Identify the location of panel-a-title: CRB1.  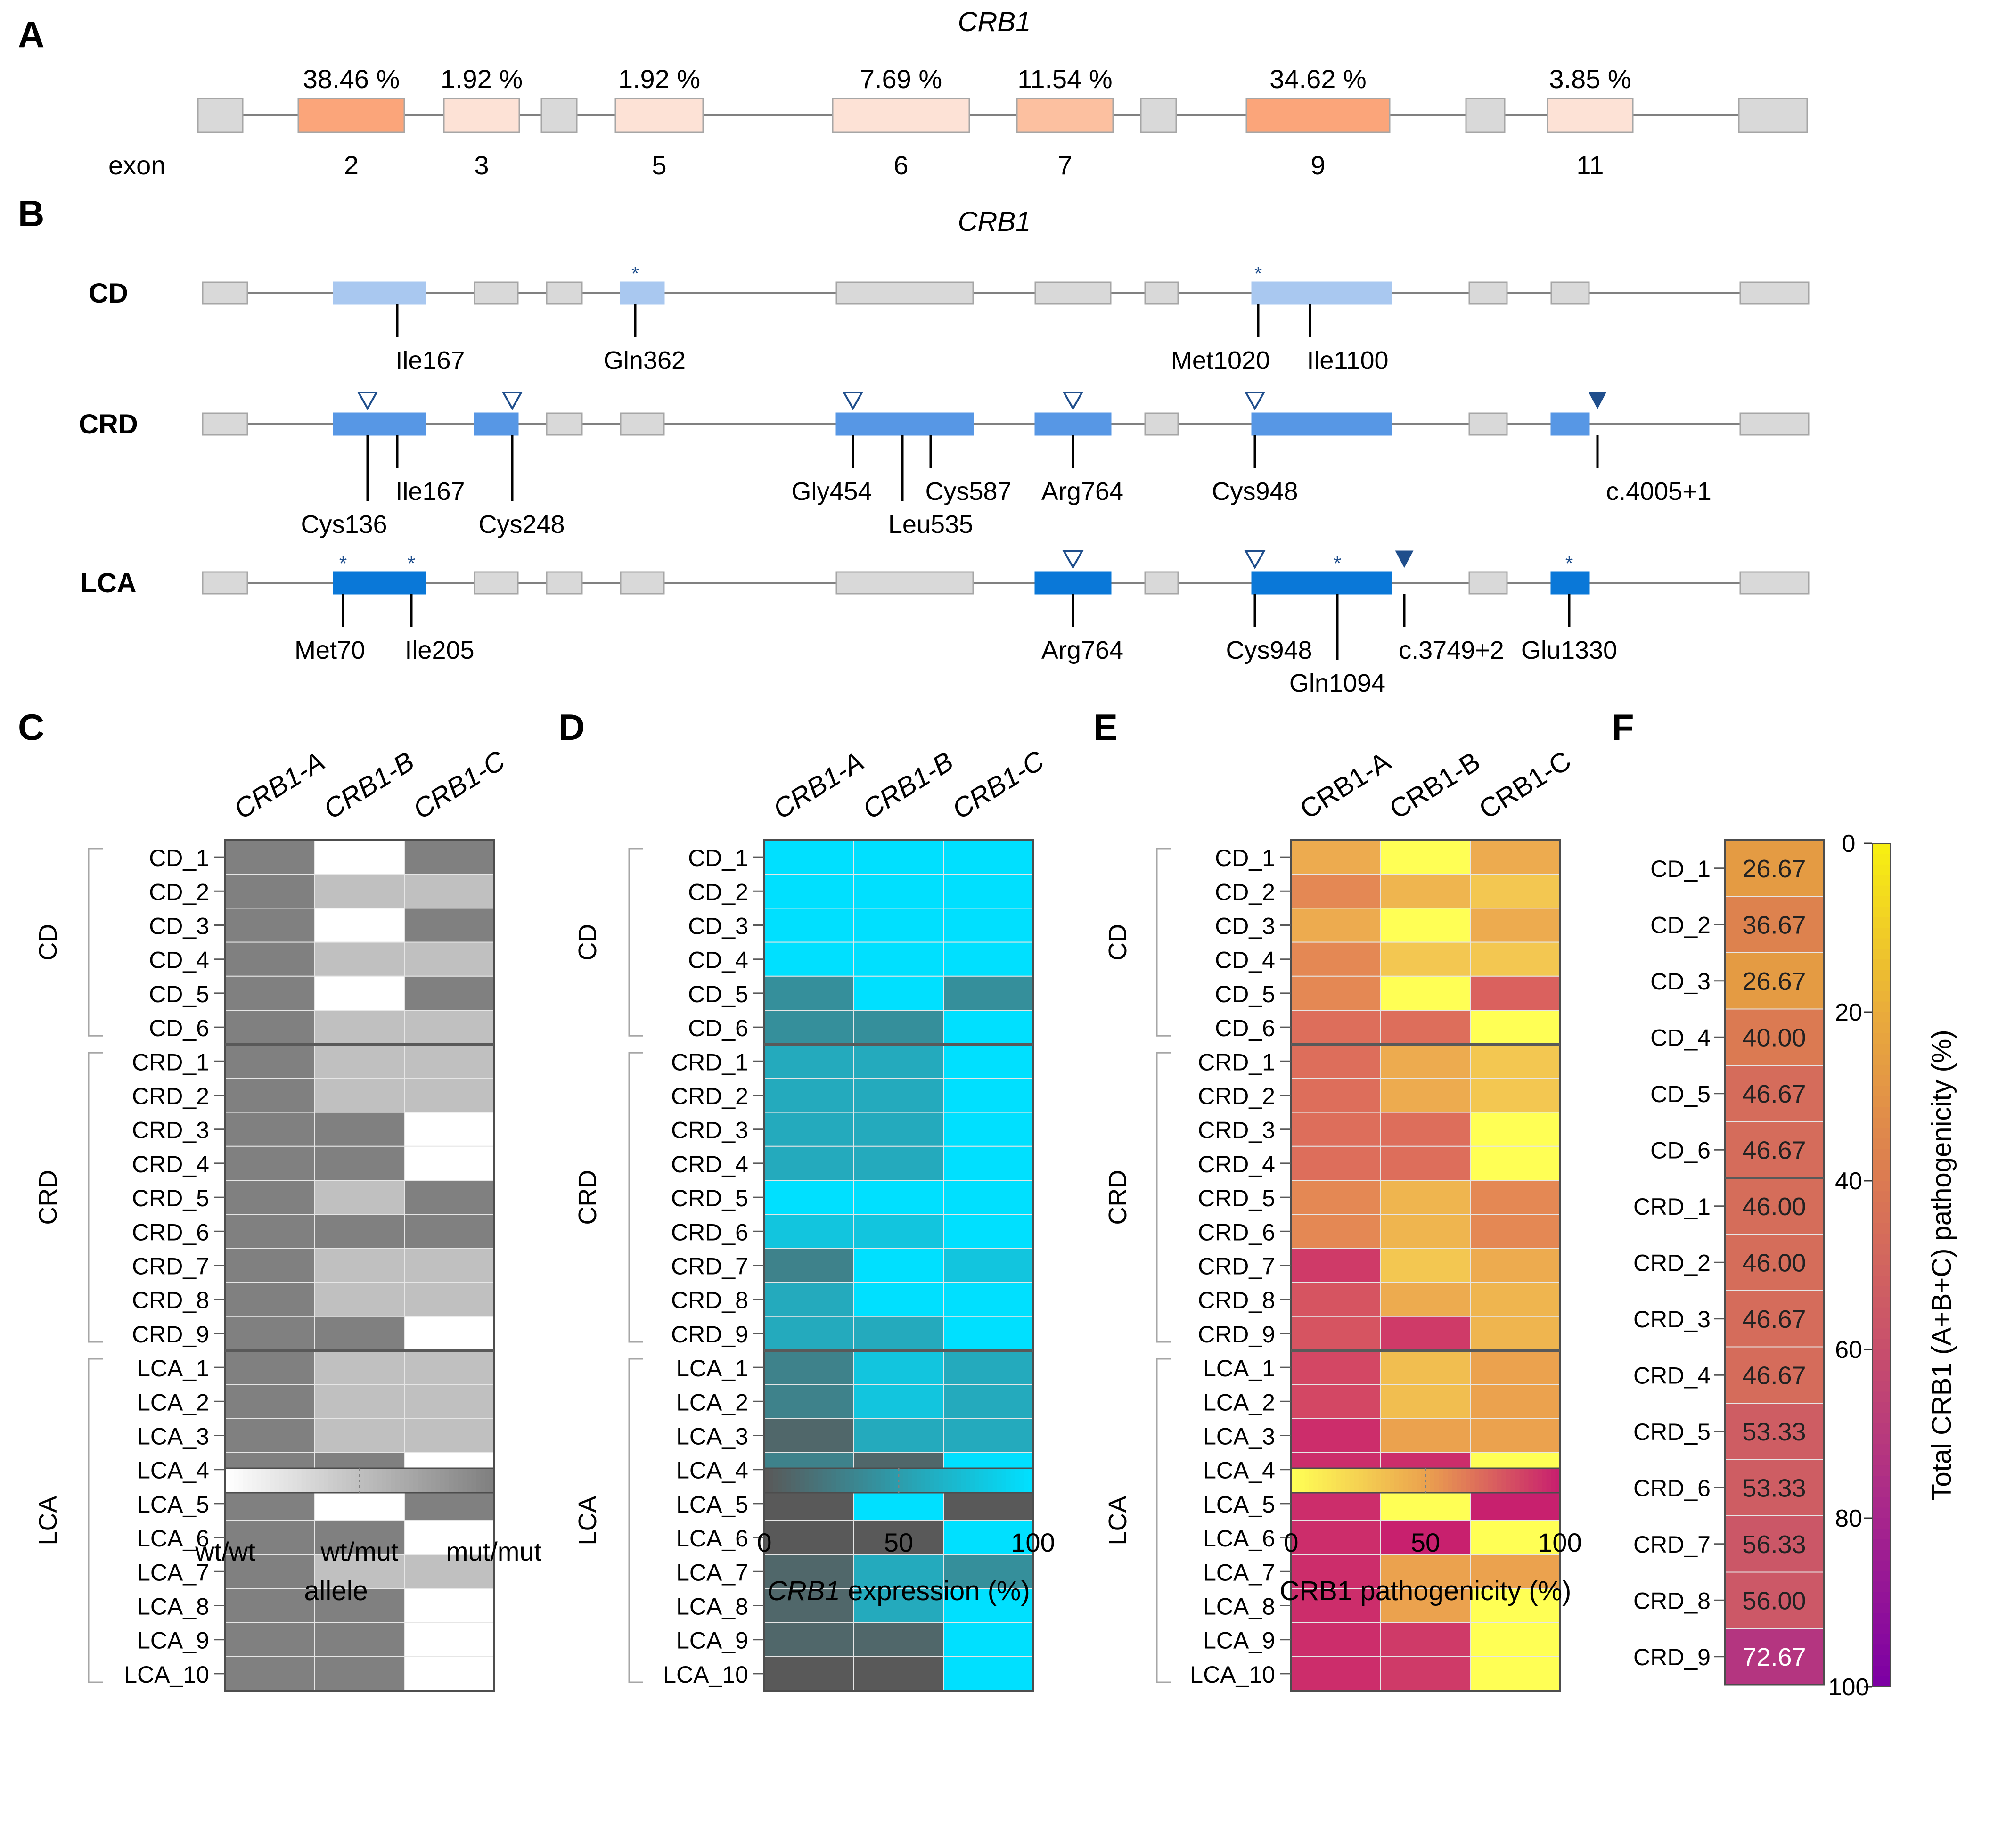
(994, 22).